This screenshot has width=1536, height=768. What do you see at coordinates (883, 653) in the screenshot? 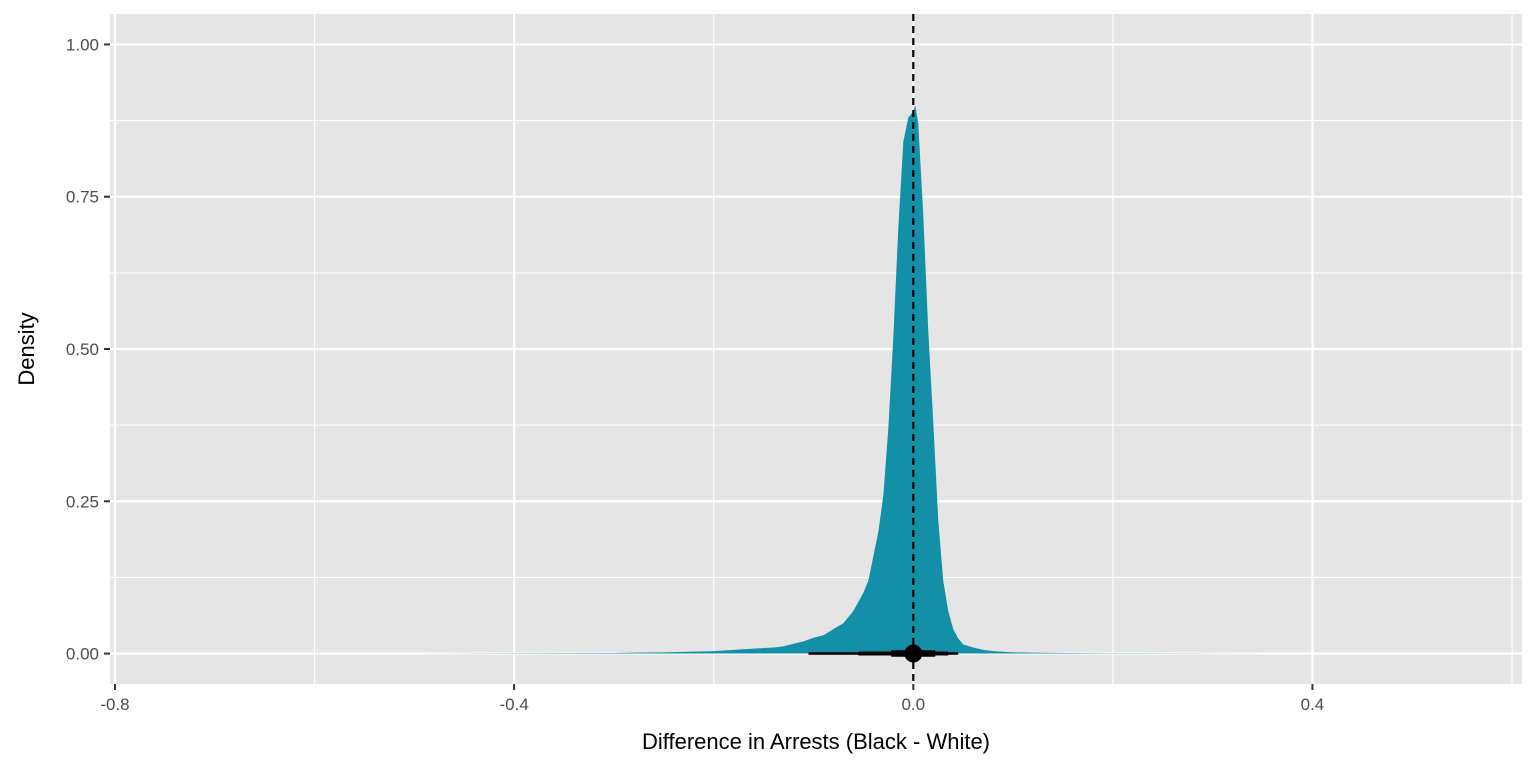
I see `point-interval` at bounding box center [883, 653].